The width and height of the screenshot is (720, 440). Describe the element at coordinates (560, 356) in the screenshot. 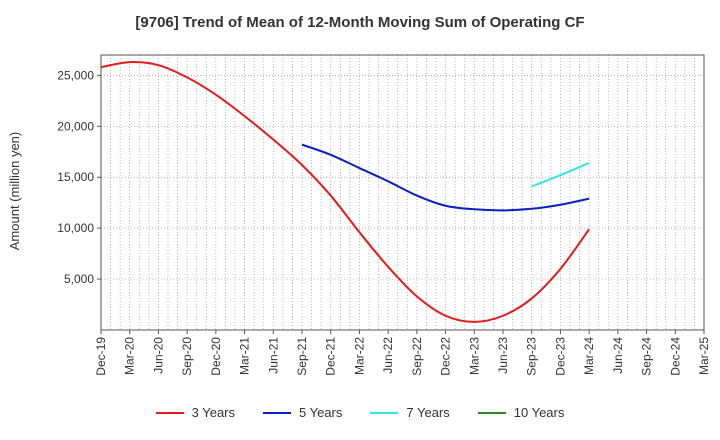

I see `x-tick-label: Dec-23` at that location.